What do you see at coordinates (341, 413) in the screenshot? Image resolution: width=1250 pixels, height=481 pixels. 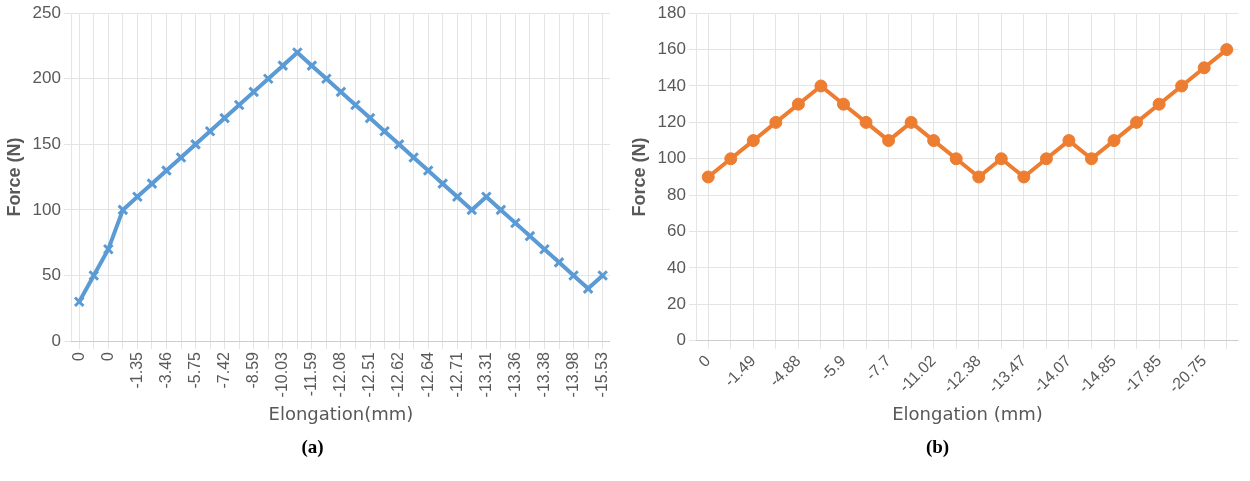 I see `x-axis-title: Elongation(mm)` at bounding box center [341, 413].